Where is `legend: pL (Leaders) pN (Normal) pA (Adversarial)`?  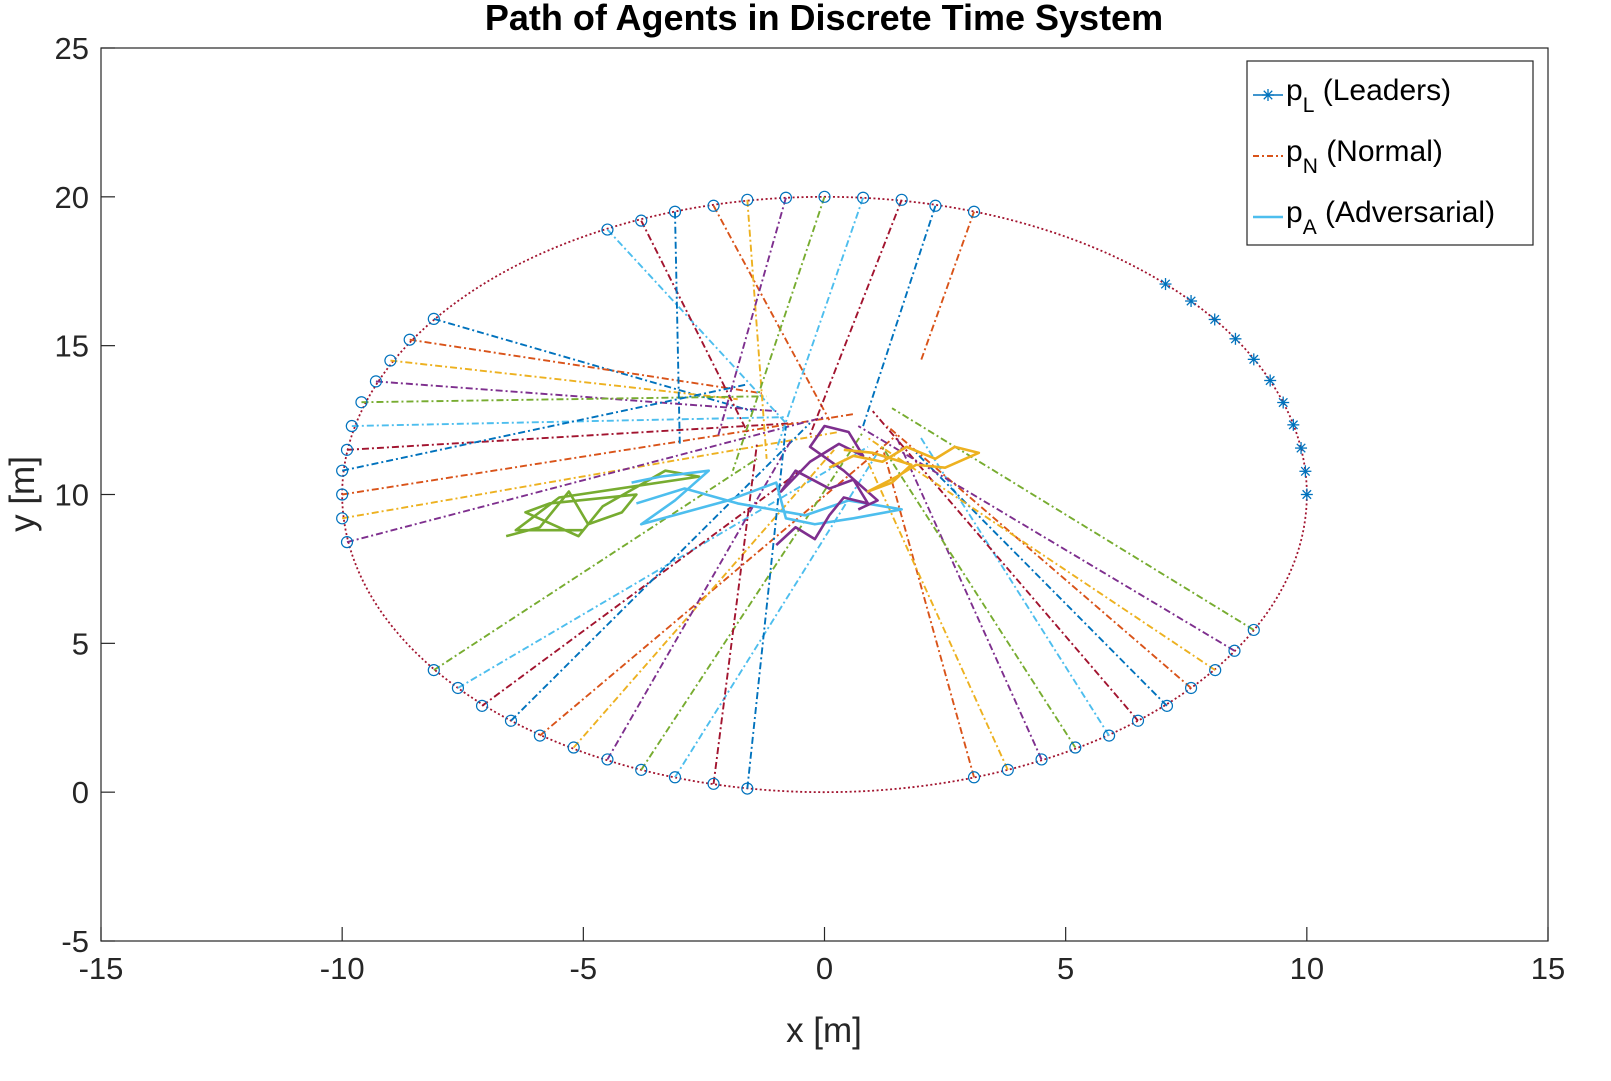 legend: pL (Leaders) pN (Normal) pA (Adversarial) is located at coordinates (1390, 153).